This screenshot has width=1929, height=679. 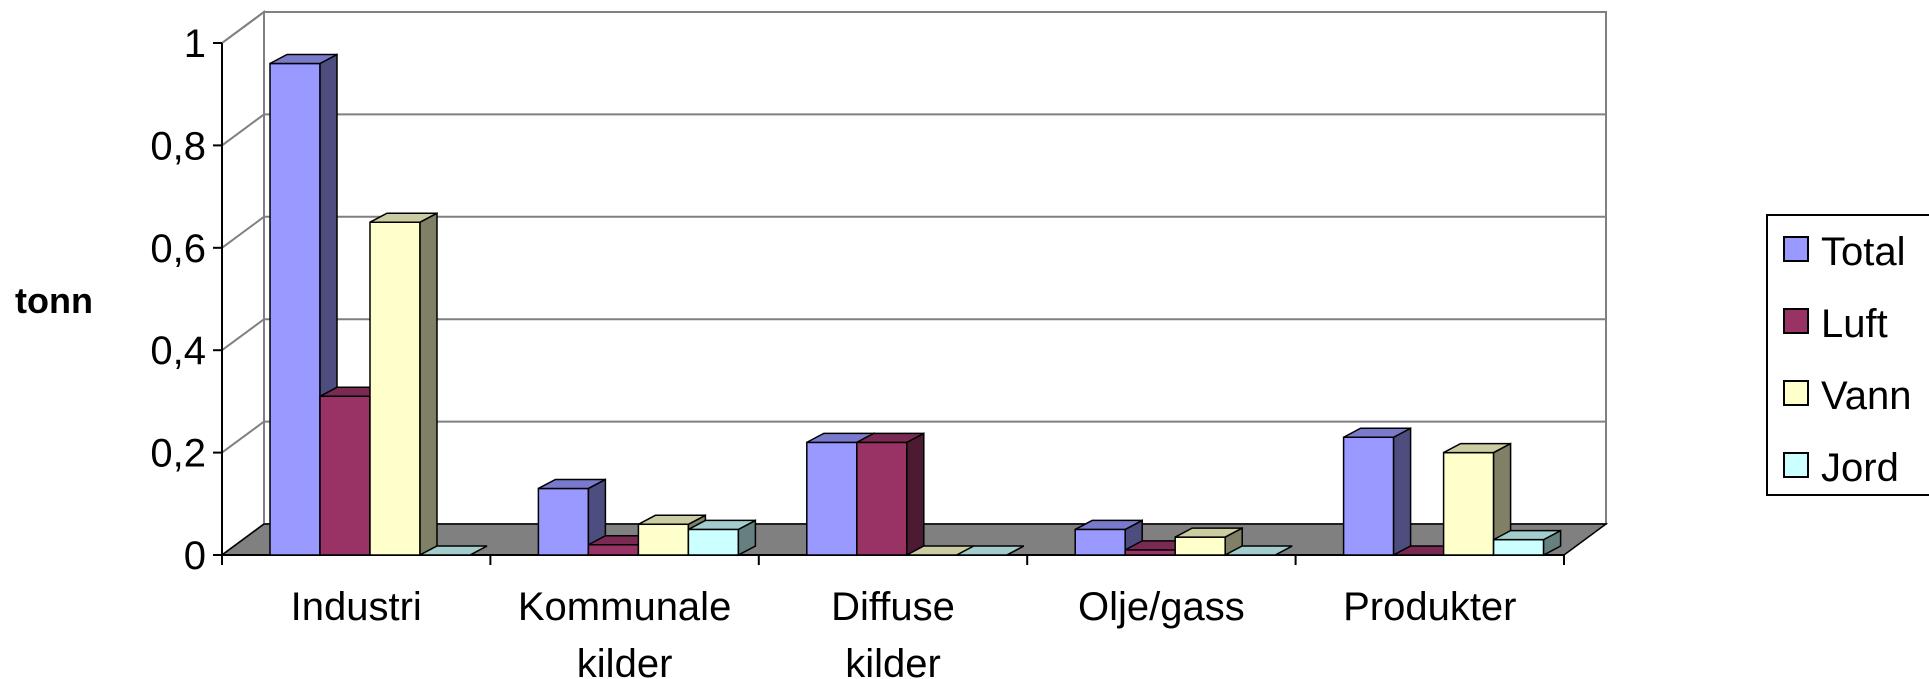 I want to click on x-category-label: Kommunale, so click(x=624, y=607).